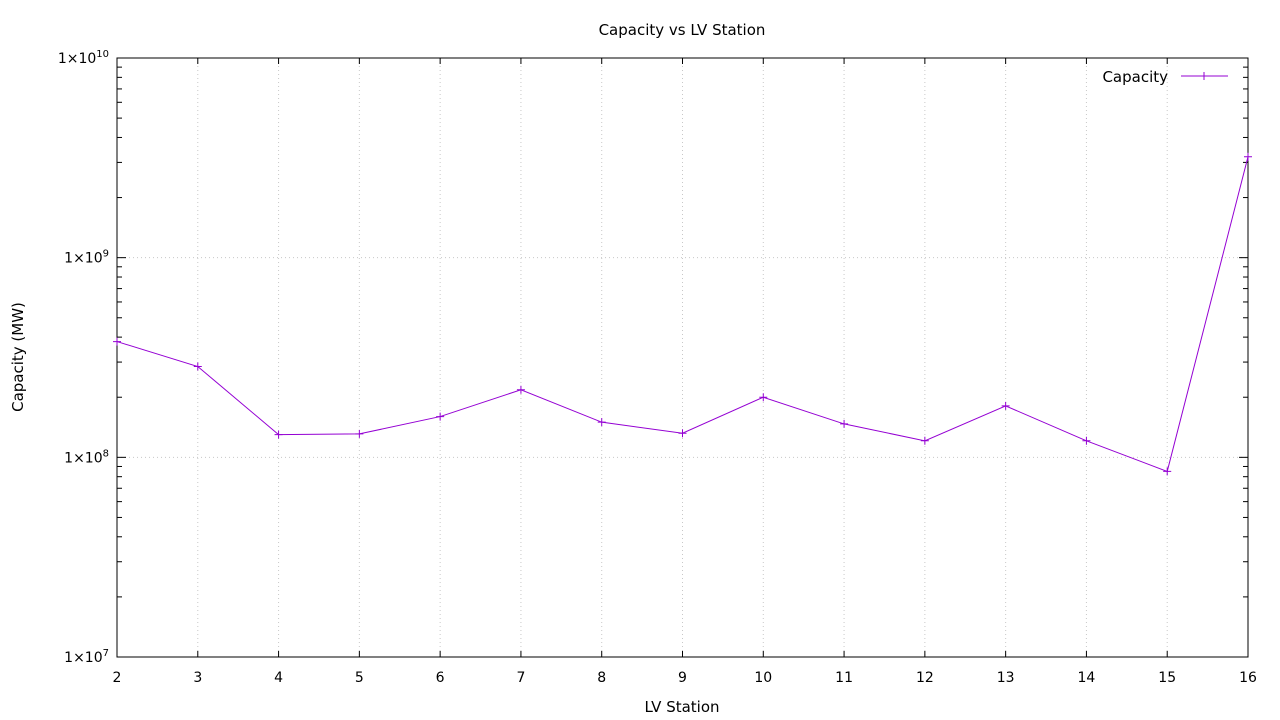 This screenshot has height=720, width=1280. I want to click on legend-sample, so click(1204, 76).